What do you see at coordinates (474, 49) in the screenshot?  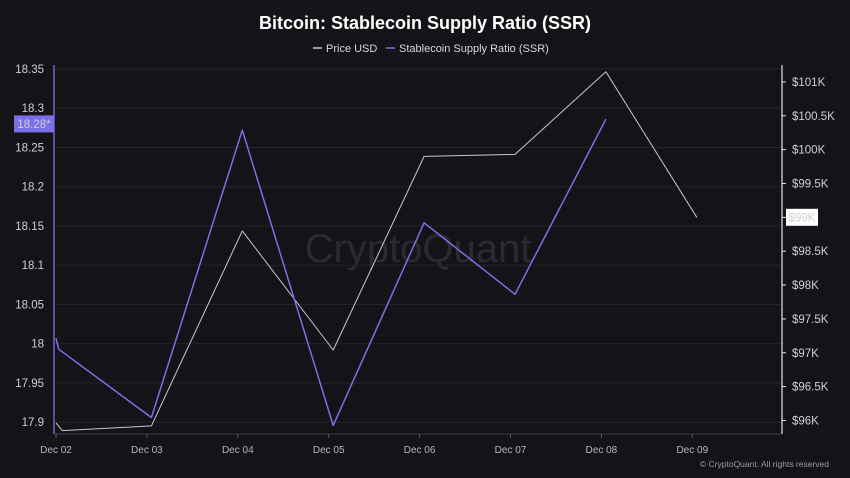 I see `legend-label-ssr: Stablecoin Supply Ratio (SSR)` at bounding box center [474, 49].